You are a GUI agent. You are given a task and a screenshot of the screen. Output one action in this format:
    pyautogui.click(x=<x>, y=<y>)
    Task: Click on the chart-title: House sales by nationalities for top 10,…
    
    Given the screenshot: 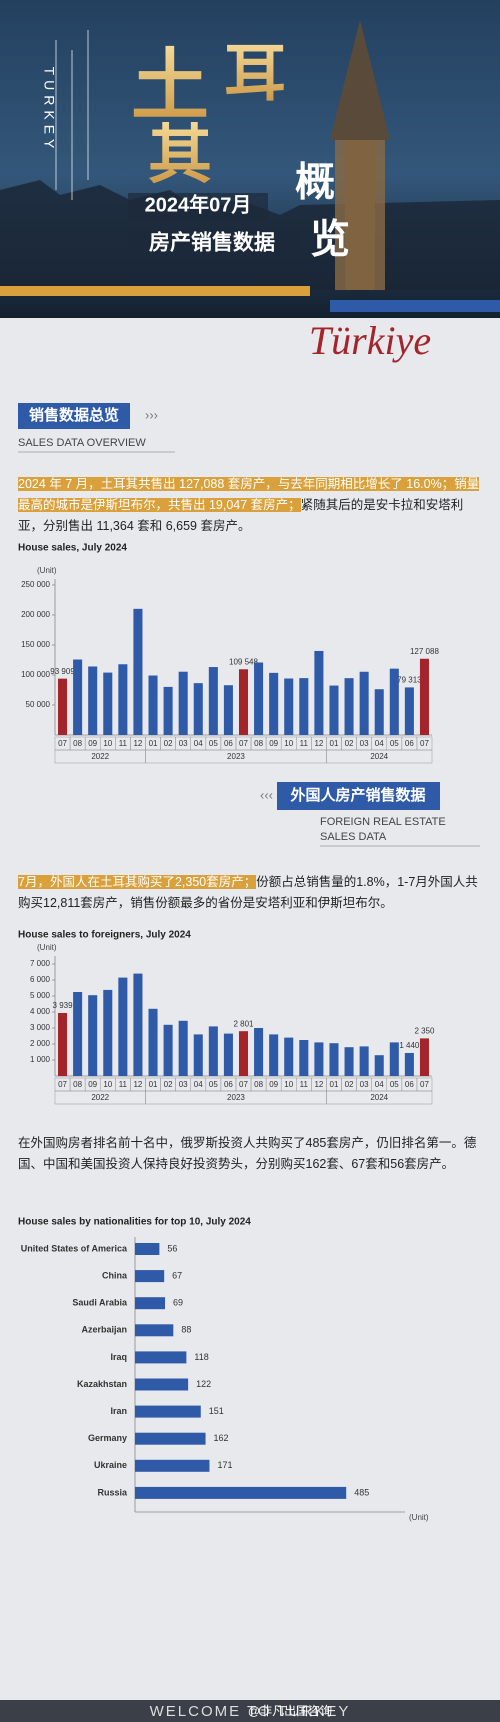 What is the action you would take?
    pyautogui.click(x=134, y=1222)
    